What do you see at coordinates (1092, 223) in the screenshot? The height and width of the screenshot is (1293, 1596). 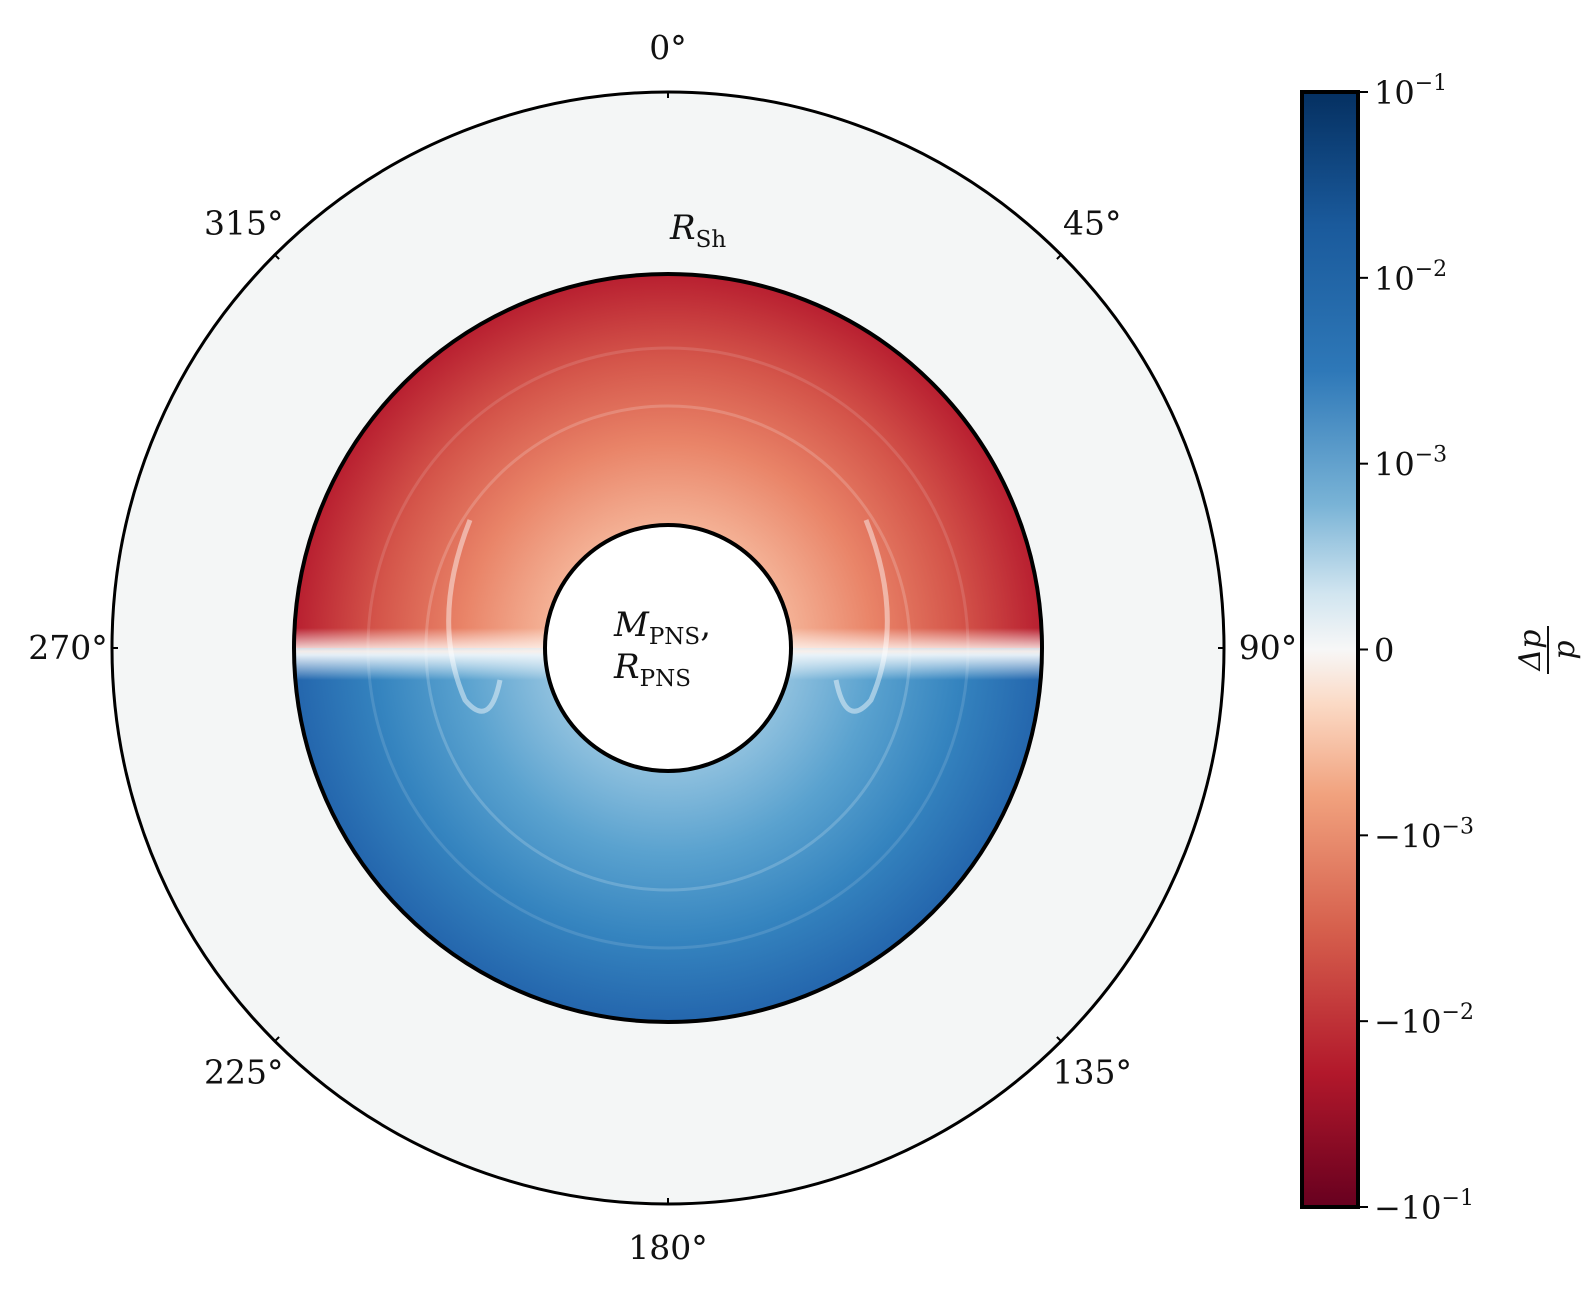 I see `angular-label-45: 45°` at bounding box center [1092, 223].